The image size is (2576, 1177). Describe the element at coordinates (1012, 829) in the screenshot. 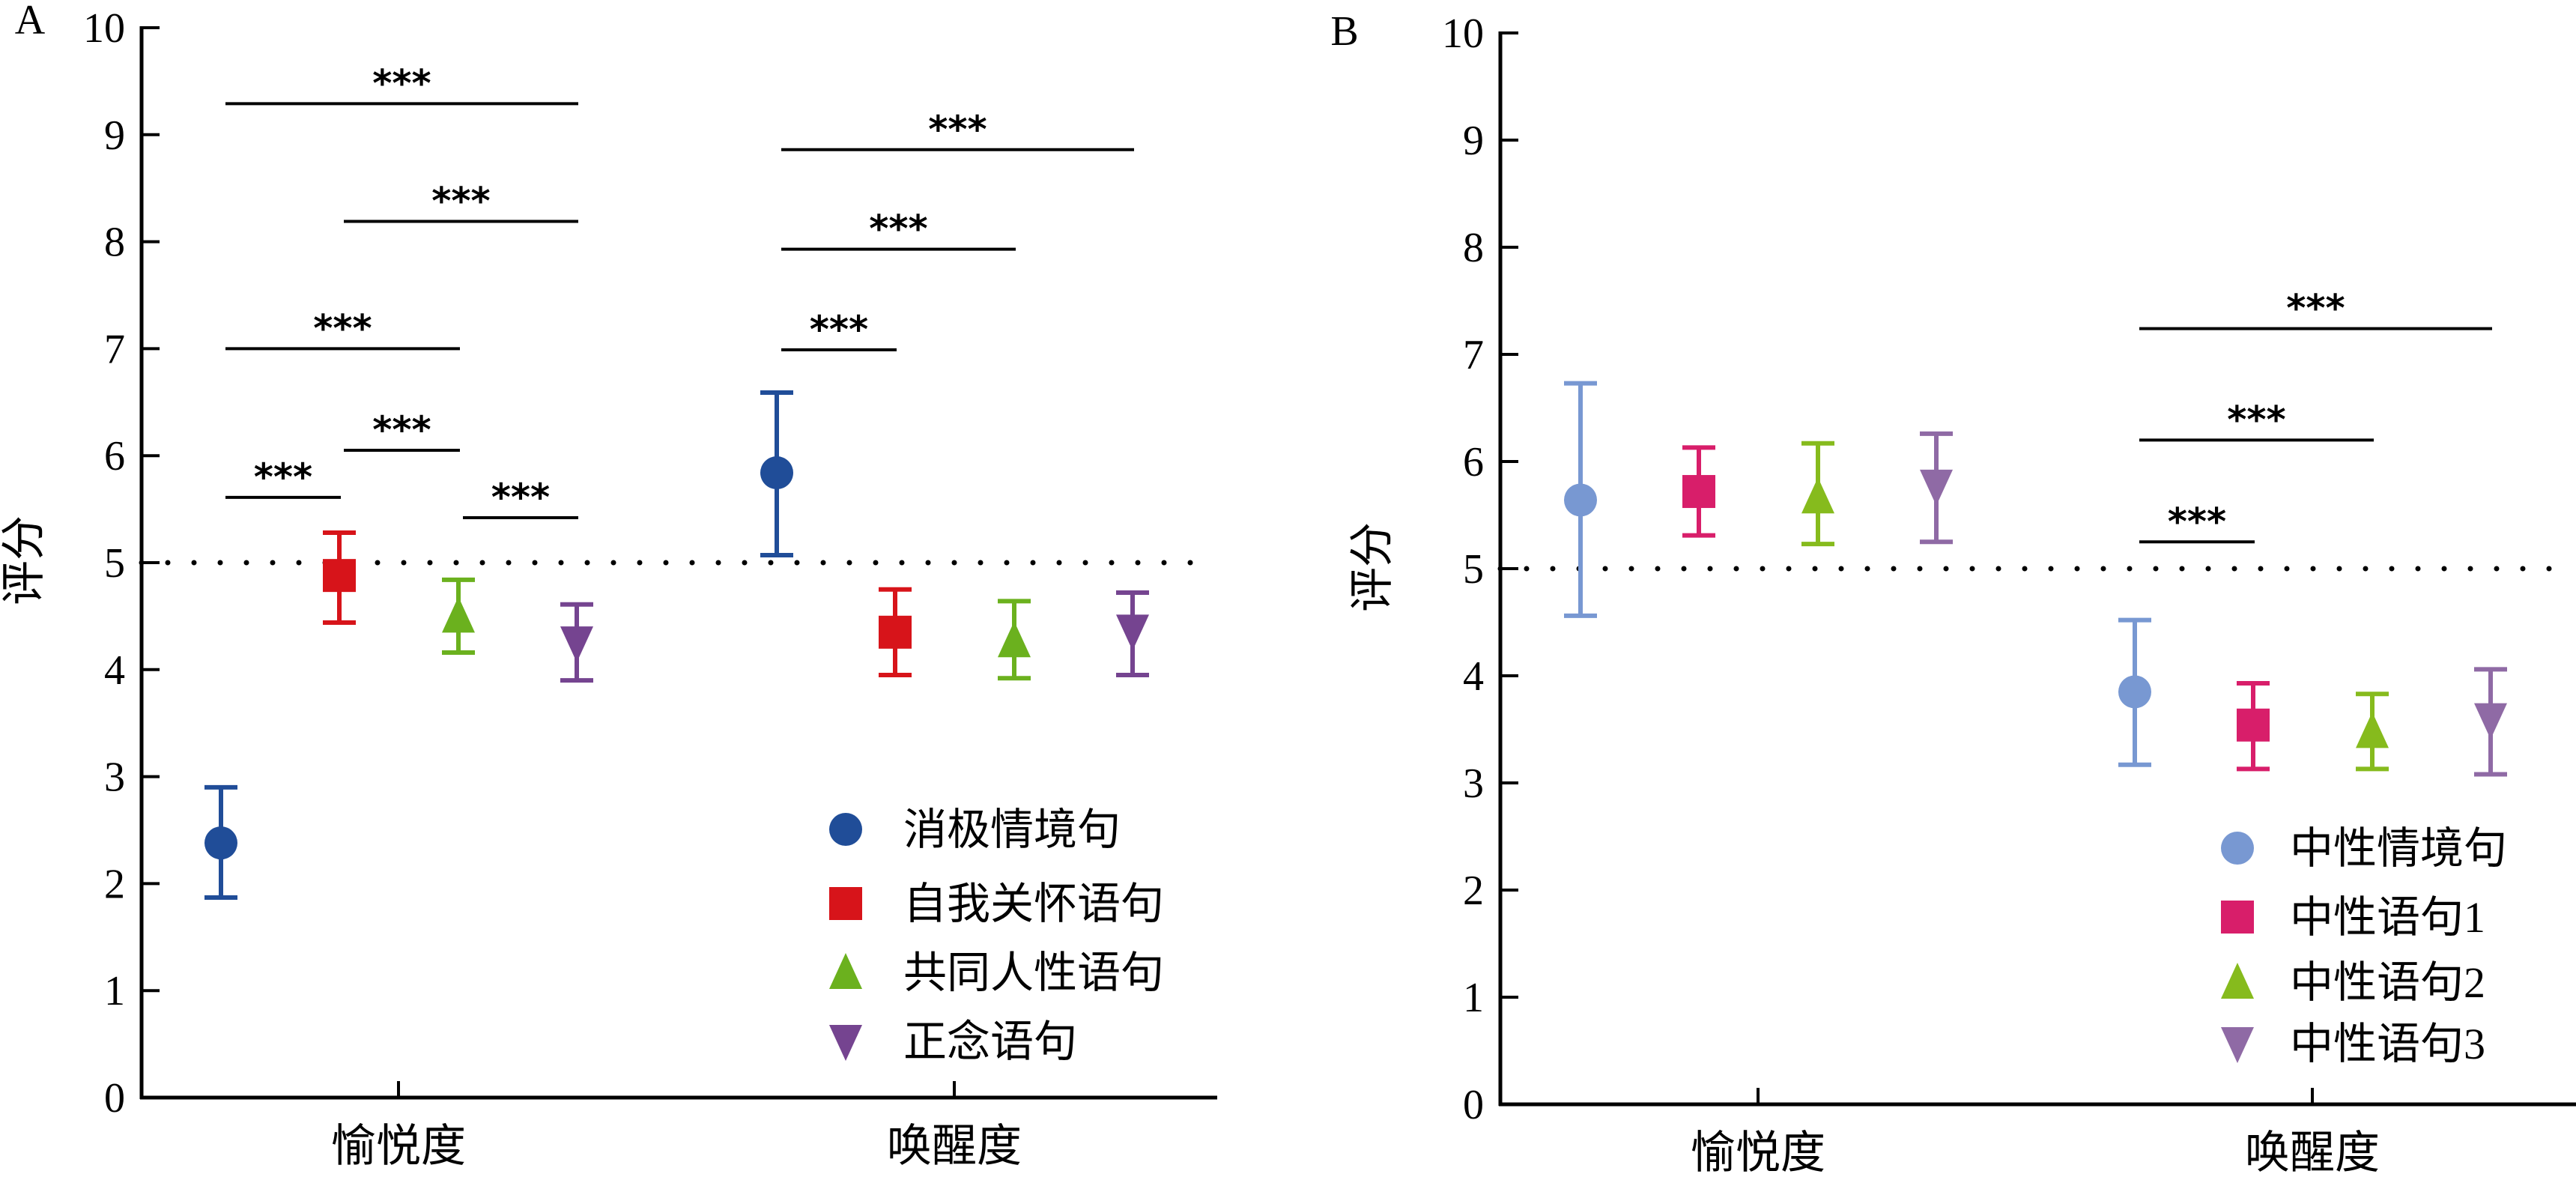

I see `legend-label: 消极情境句` at that location.